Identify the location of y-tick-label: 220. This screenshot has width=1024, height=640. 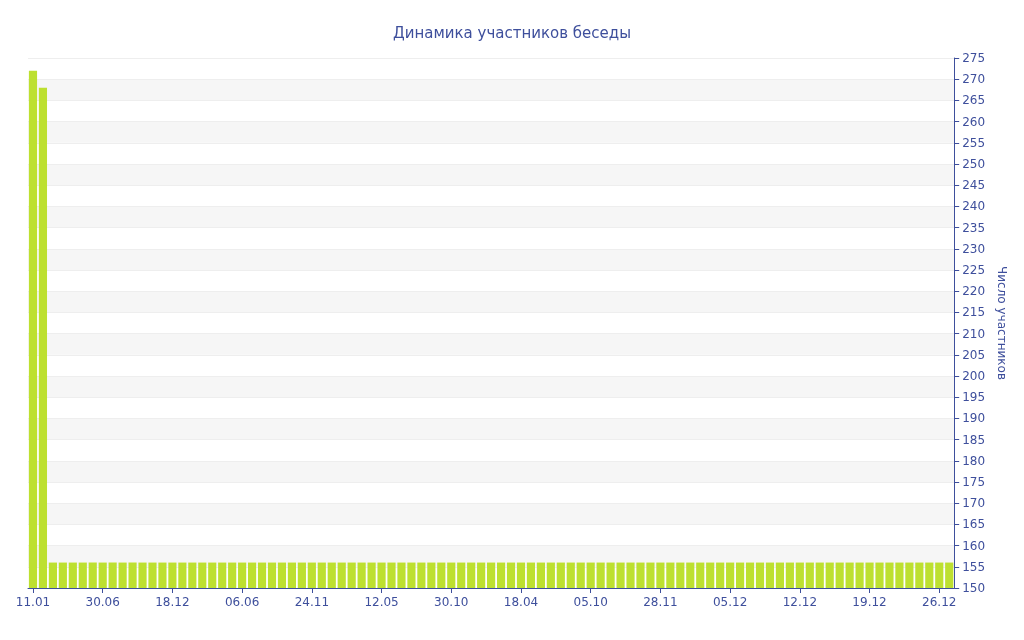
(974, 291).